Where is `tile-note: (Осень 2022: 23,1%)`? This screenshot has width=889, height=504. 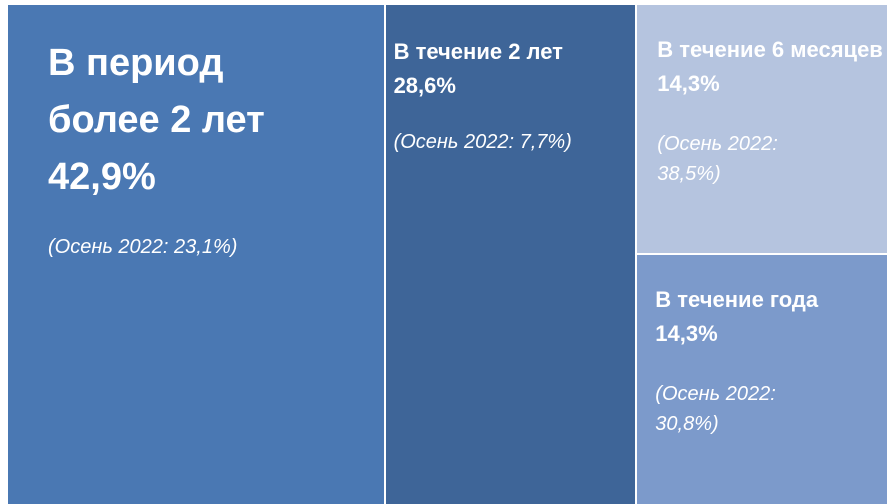 tile-note: (Осень 2022: 23,1%) is located at coordinates (143, 247).